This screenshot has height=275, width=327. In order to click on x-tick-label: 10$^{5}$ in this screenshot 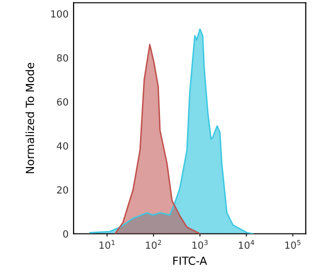, I will do `click(292, 244)`.